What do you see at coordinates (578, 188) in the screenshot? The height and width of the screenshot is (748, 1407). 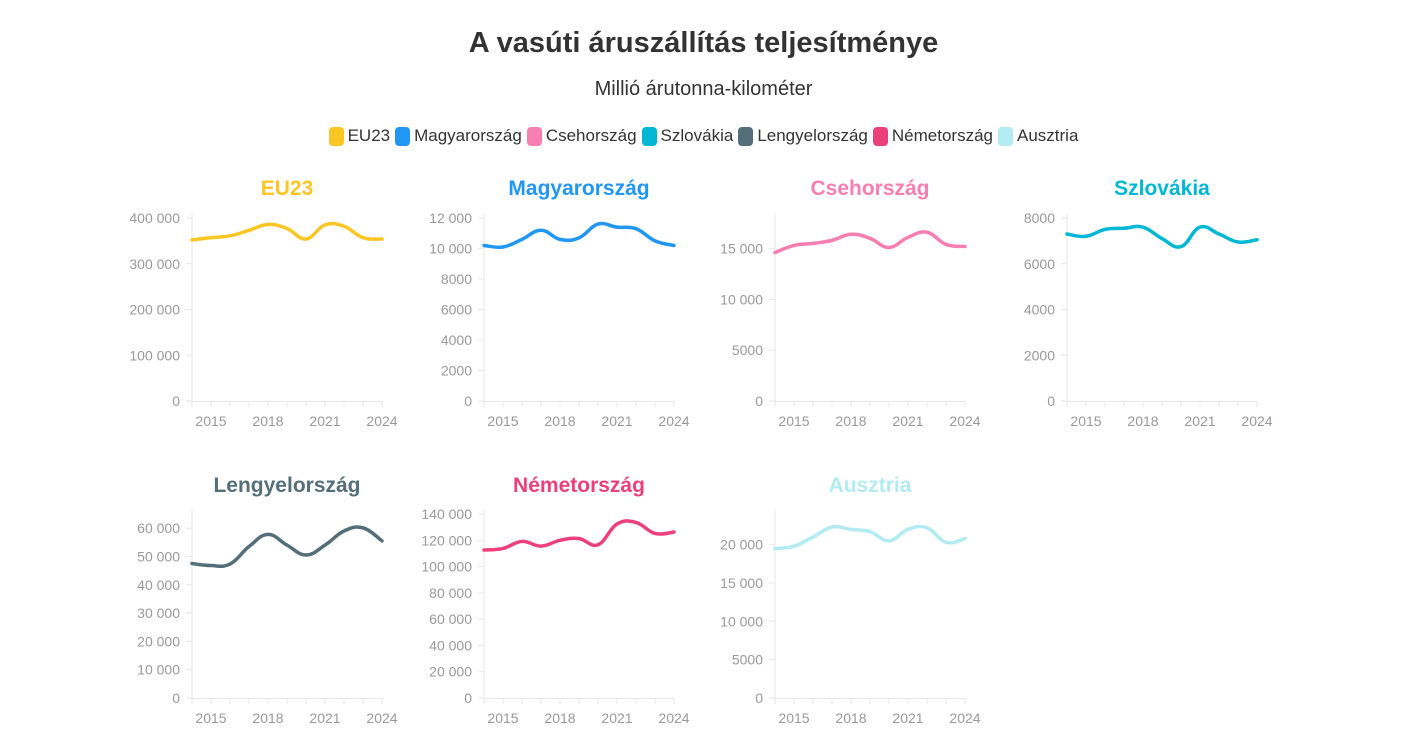 I see `panel-title: Magyarország` at bounding box center [578, 188].